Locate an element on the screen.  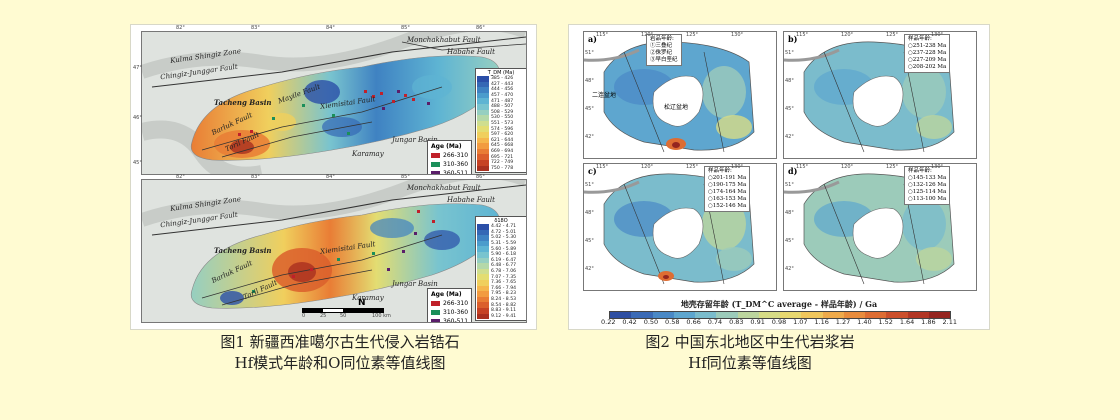
sample-box-title: 样品年龄: is located at coordinates (920, 171).